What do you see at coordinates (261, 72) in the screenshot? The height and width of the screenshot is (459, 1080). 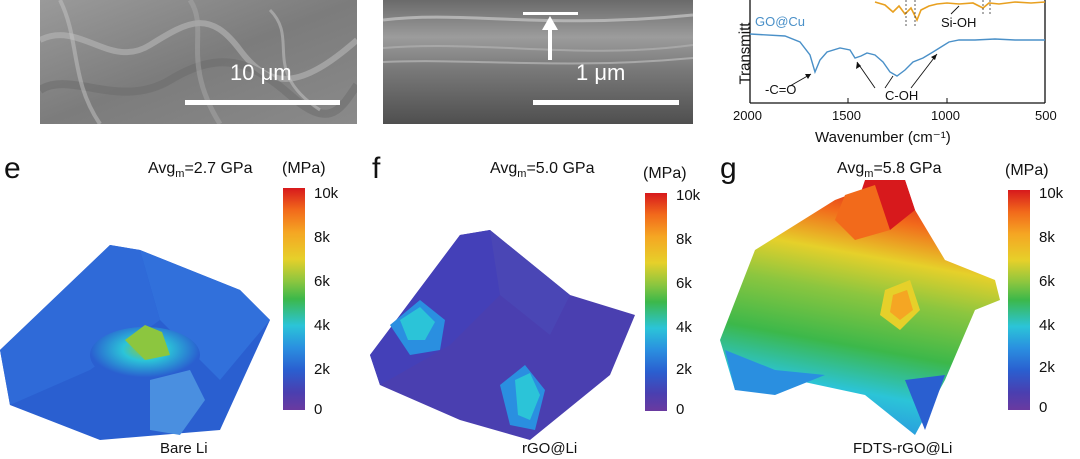 I see `sem-left-scale-label: 10 μm` at bounding box center [261, 72].